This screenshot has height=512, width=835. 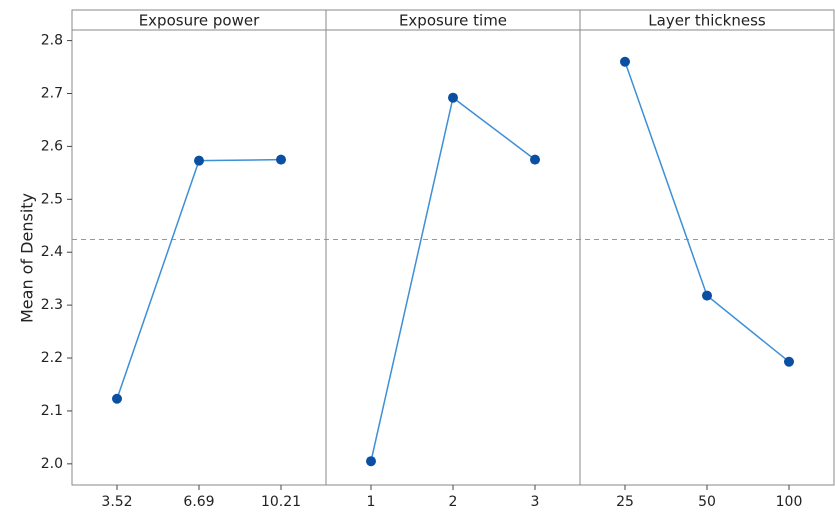 What do you see at coordinates (535, 502) in the screenshot?
I see `x-tick-label: 3` at bounding box center [535, 502].